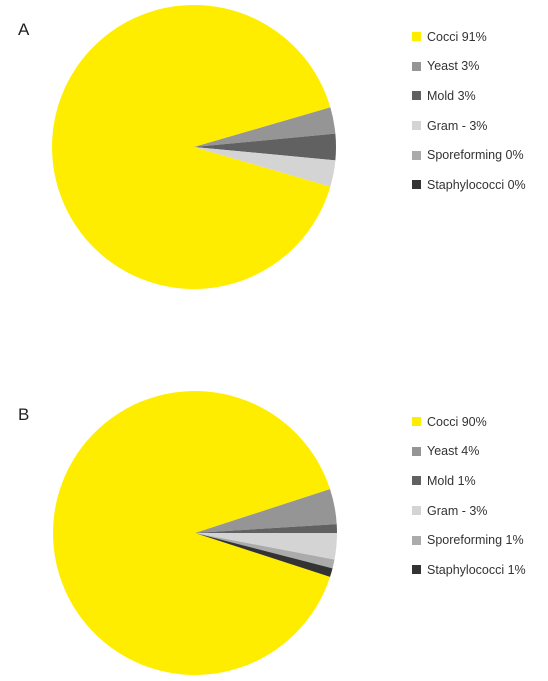  What do you see at coordinates (451, 95) in the screenshot?
I see `legend-label: Mold 3%` at bounding box center [451, 95].